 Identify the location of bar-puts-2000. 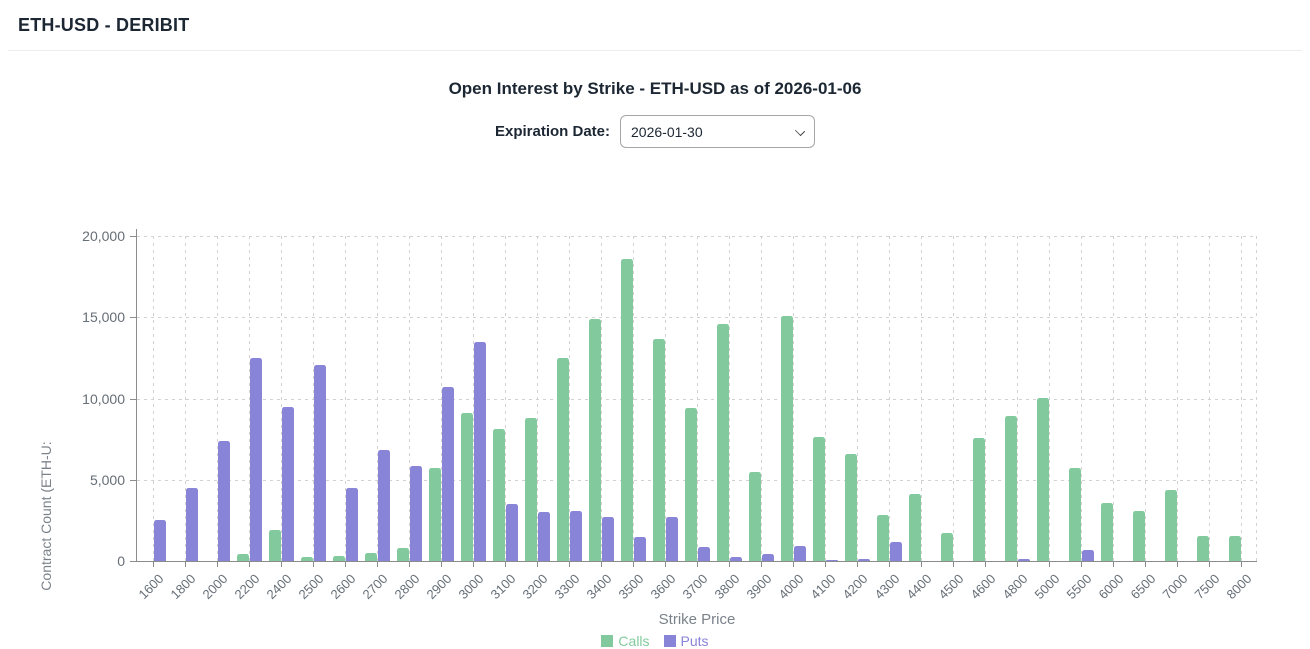
(223, 501).